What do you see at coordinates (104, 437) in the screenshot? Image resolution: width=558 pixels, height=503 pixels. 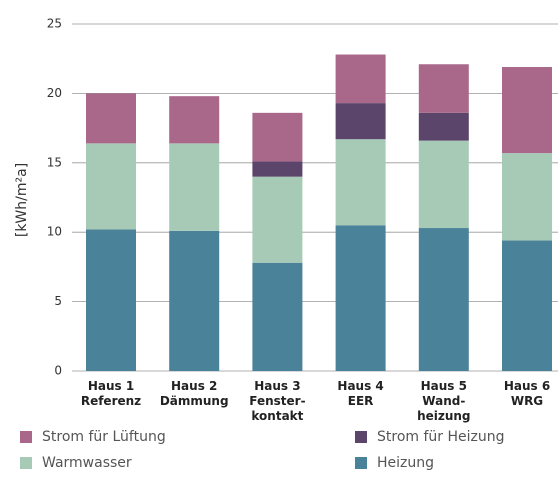 I see `legend-label: Strom für Lüftung` at bounding box center [104, 437].